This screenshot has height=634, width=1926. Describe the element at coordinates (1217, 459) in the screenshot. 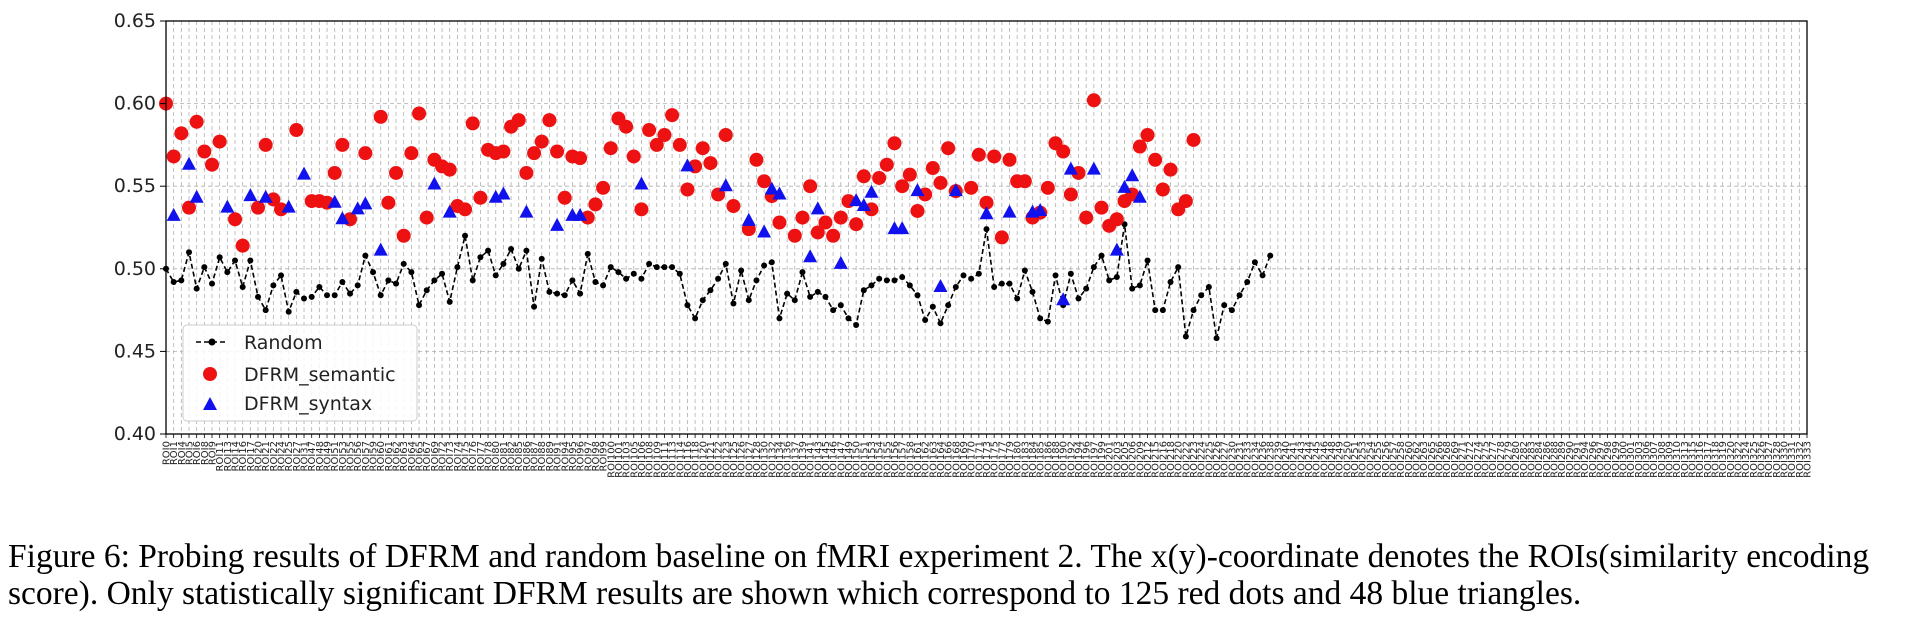

I see `x-tick-label: ROI226` at that location.